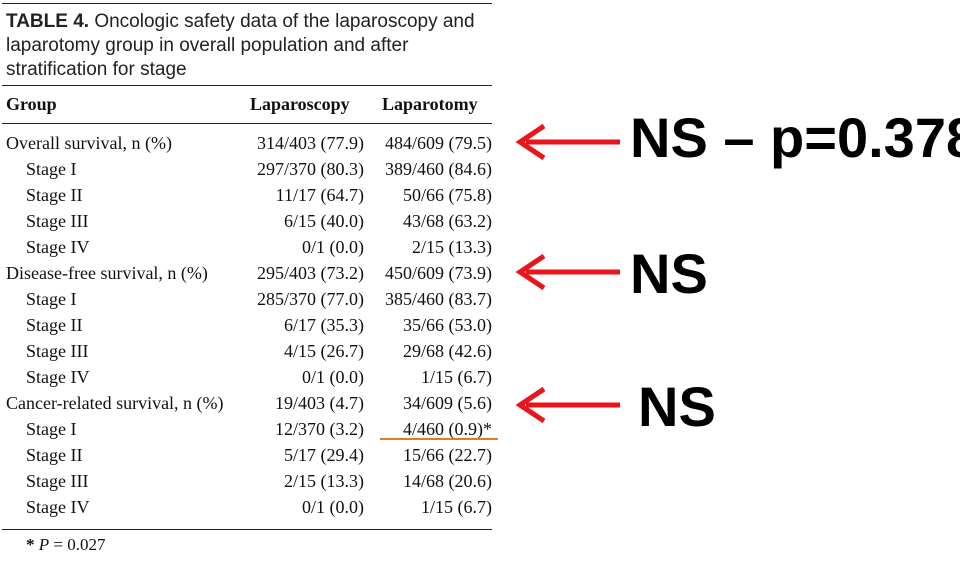 This screenshot has width=960, height=565. What do you see at coordinates (447, 195) in the screenshot?
I see `cell-laparotomy: 50/66 (75.8)` at bounding box center [447, 195].